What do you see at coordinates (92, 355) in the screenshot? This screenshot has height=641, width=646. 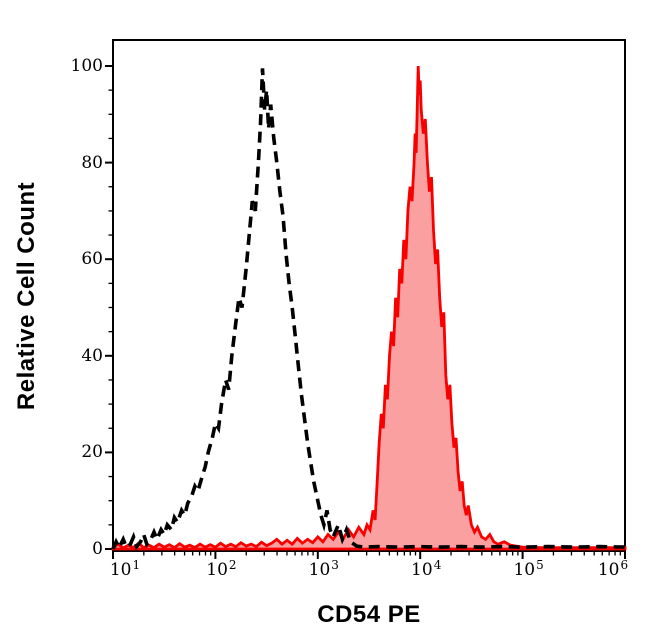 I see `y-tick-label: 40` at bounding box center [92, 355].